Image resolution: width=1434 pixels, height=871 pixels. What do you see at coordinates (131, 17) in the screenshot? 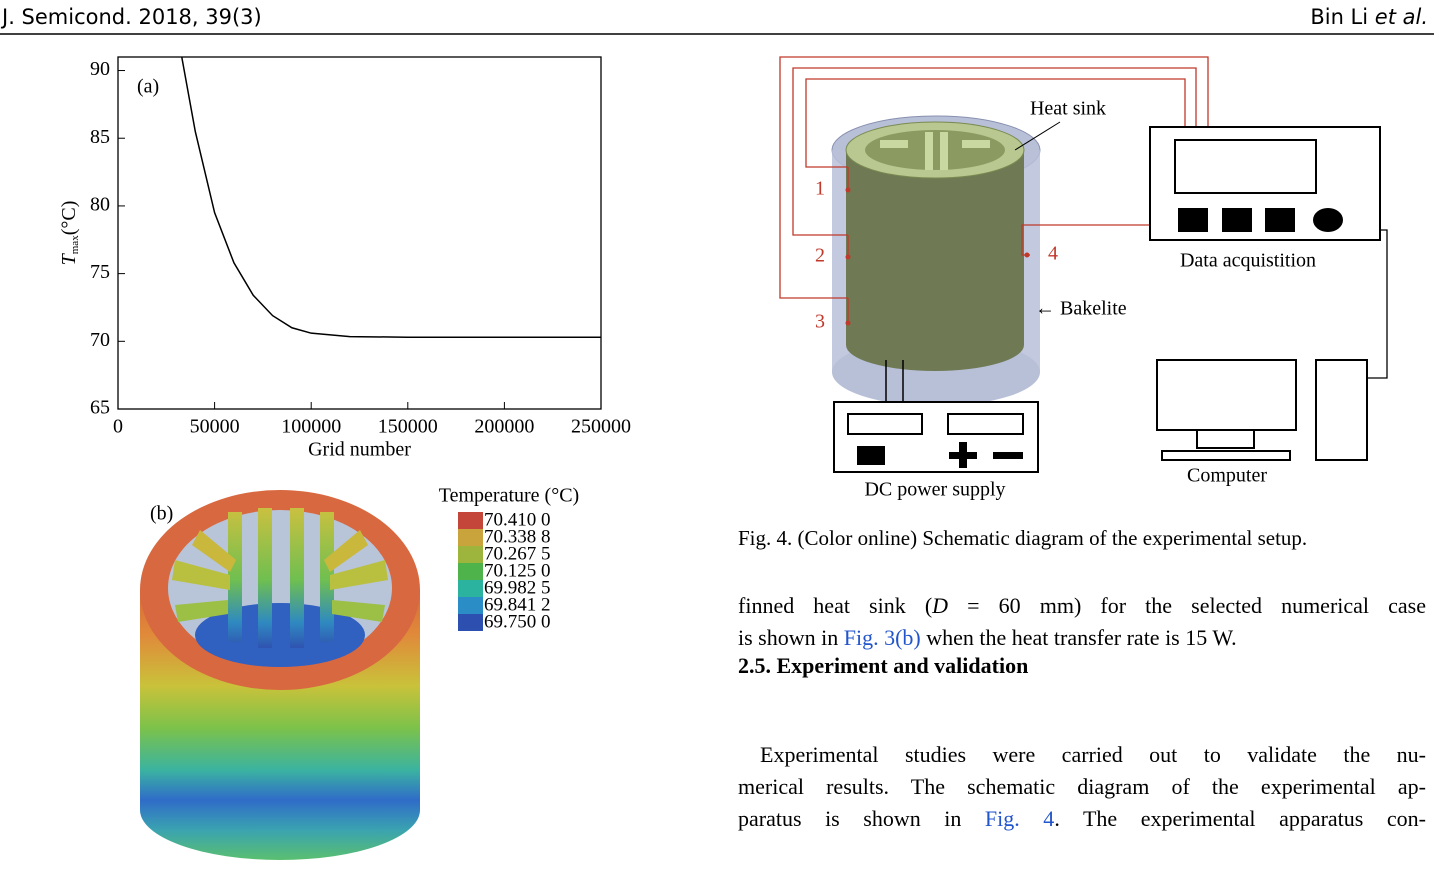
I see `journal: J. Semicond. 2018, 39(3)` at bounding box center [131, 17].